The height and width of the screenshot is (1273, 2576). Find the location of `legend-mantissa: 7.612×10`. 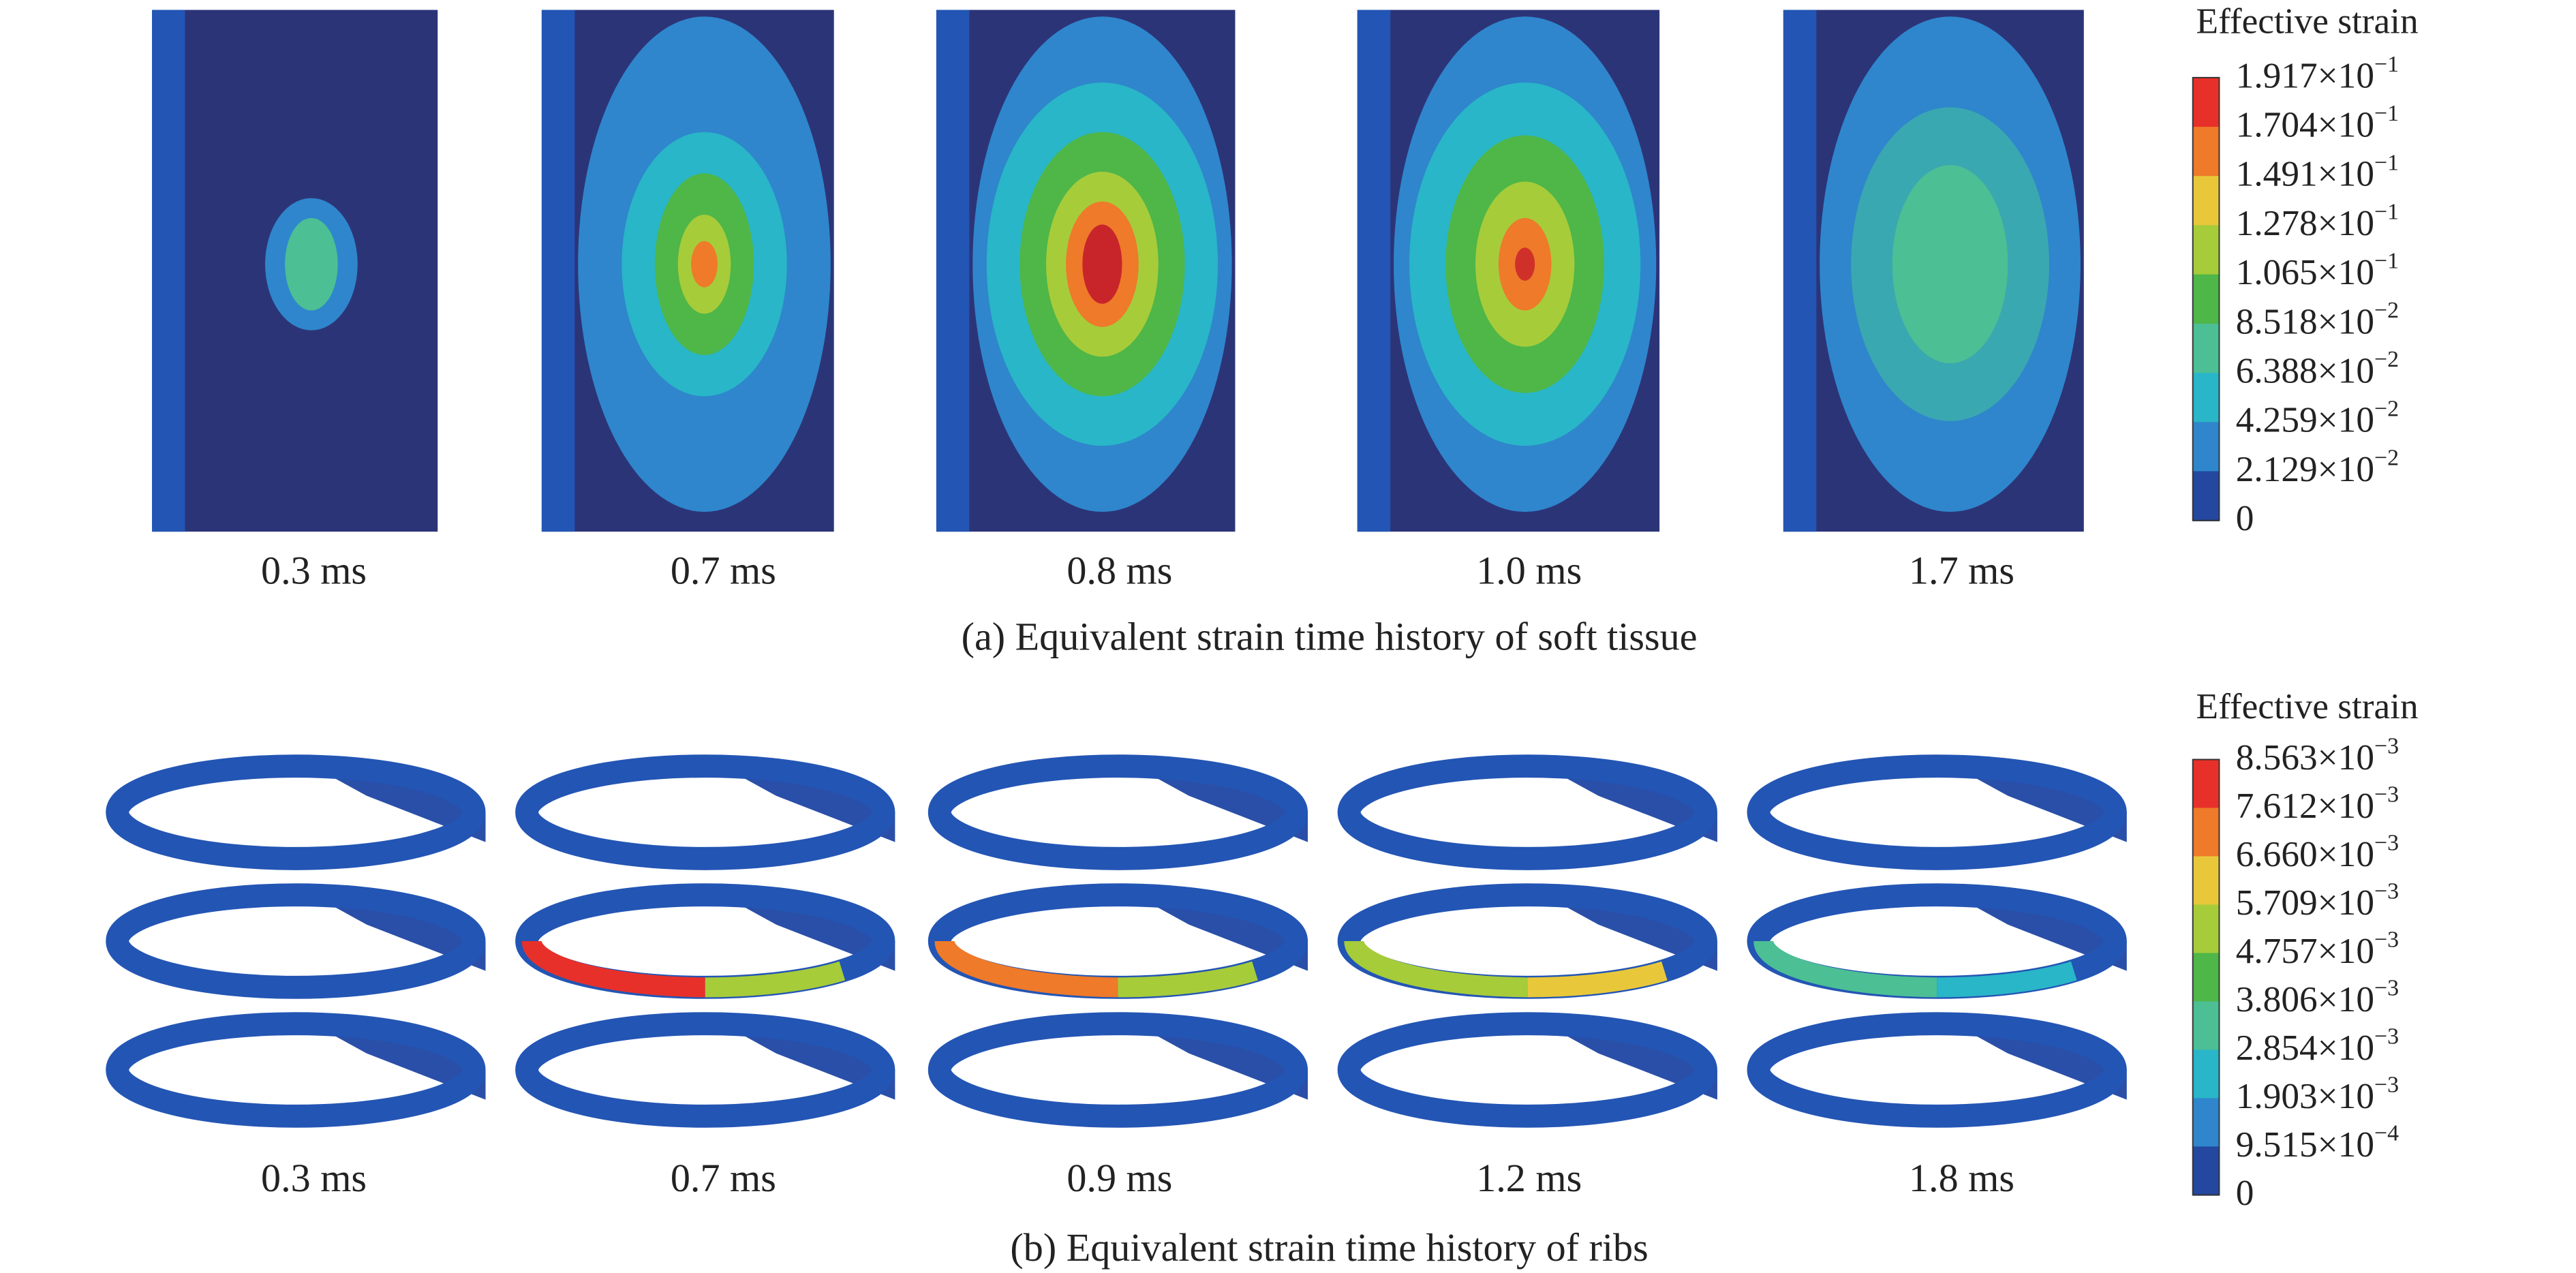

legend-mantissa: 7.612×10 is located at coordinates (2305, 806).